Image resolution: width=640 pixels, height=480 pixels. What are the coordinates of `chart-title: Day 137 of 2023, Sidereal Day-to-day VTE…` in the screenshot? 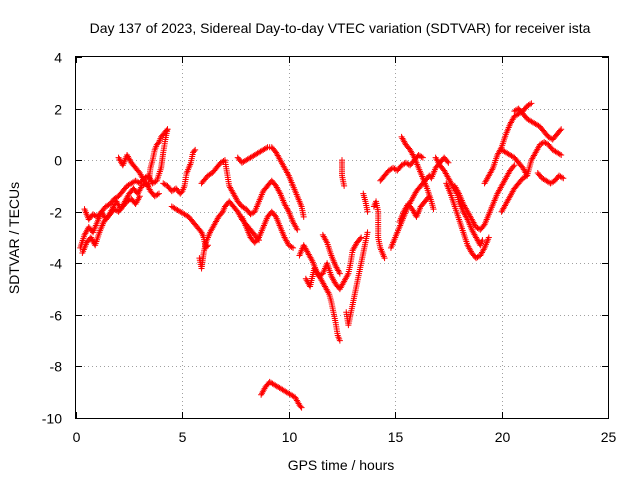 It's located at (340, 28).